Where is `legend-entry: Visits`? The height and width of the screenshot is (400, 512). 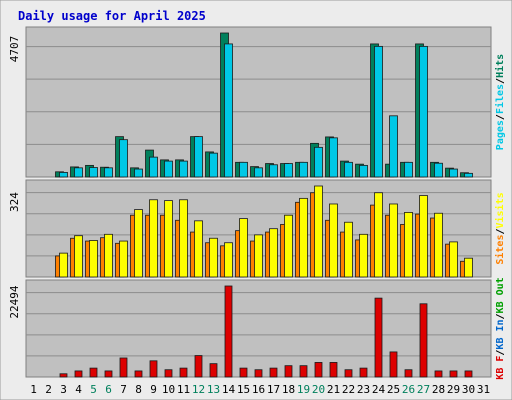
legend-entry: Visits is located at coordinates (500, 210).